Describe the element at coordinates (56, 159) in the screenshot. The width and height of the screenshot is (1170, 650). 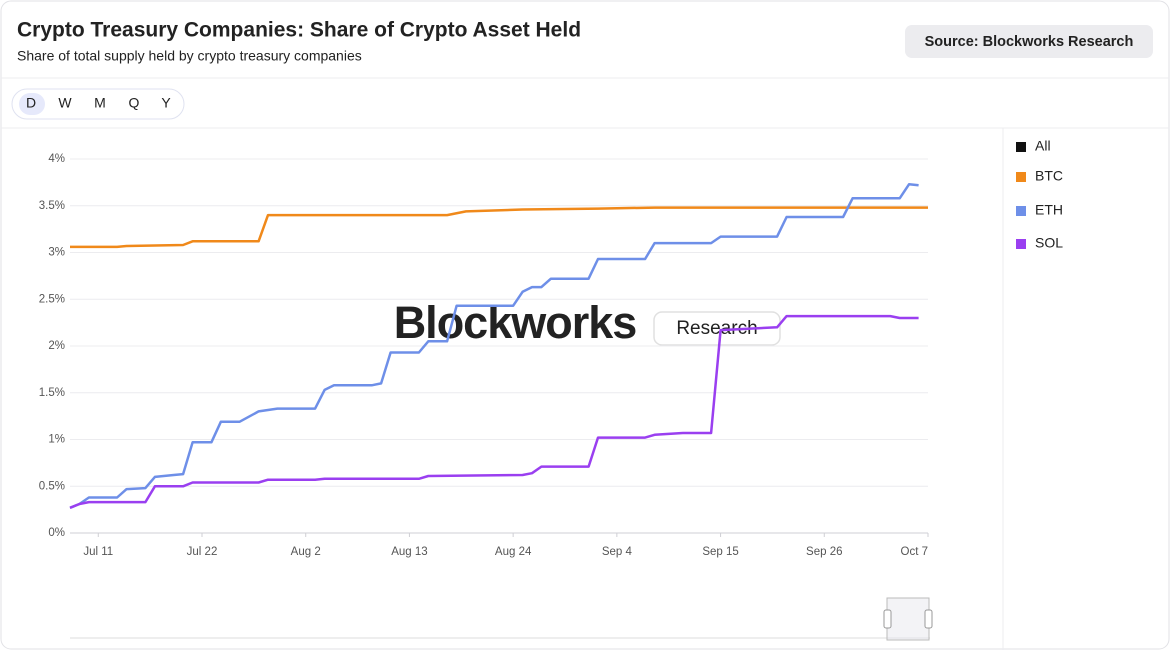
I see `y-tick-label: 4%` at that location.